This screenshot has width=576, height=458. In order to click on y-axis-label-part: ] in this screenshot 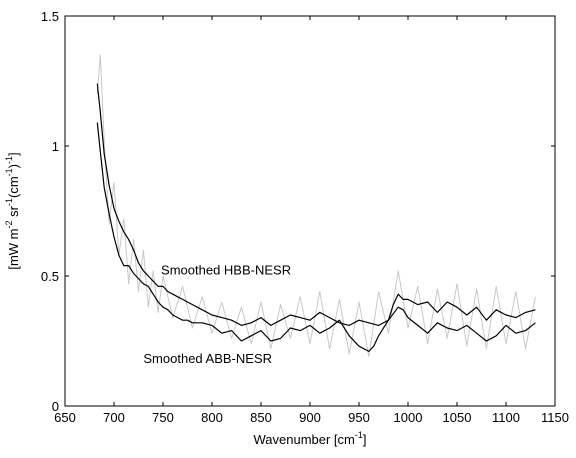, I will do `click(13, 154)`.